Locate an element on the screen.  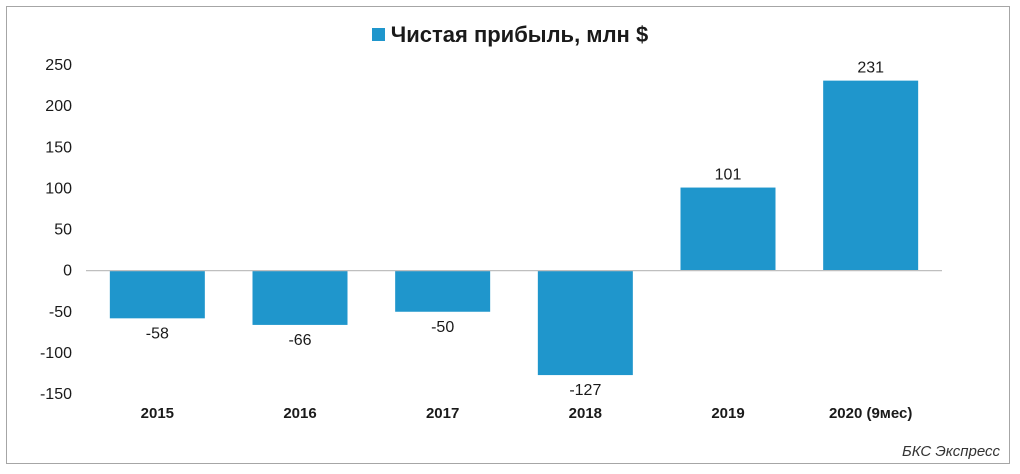
y-tick-label: 50 is located at coordinates (63, 230).